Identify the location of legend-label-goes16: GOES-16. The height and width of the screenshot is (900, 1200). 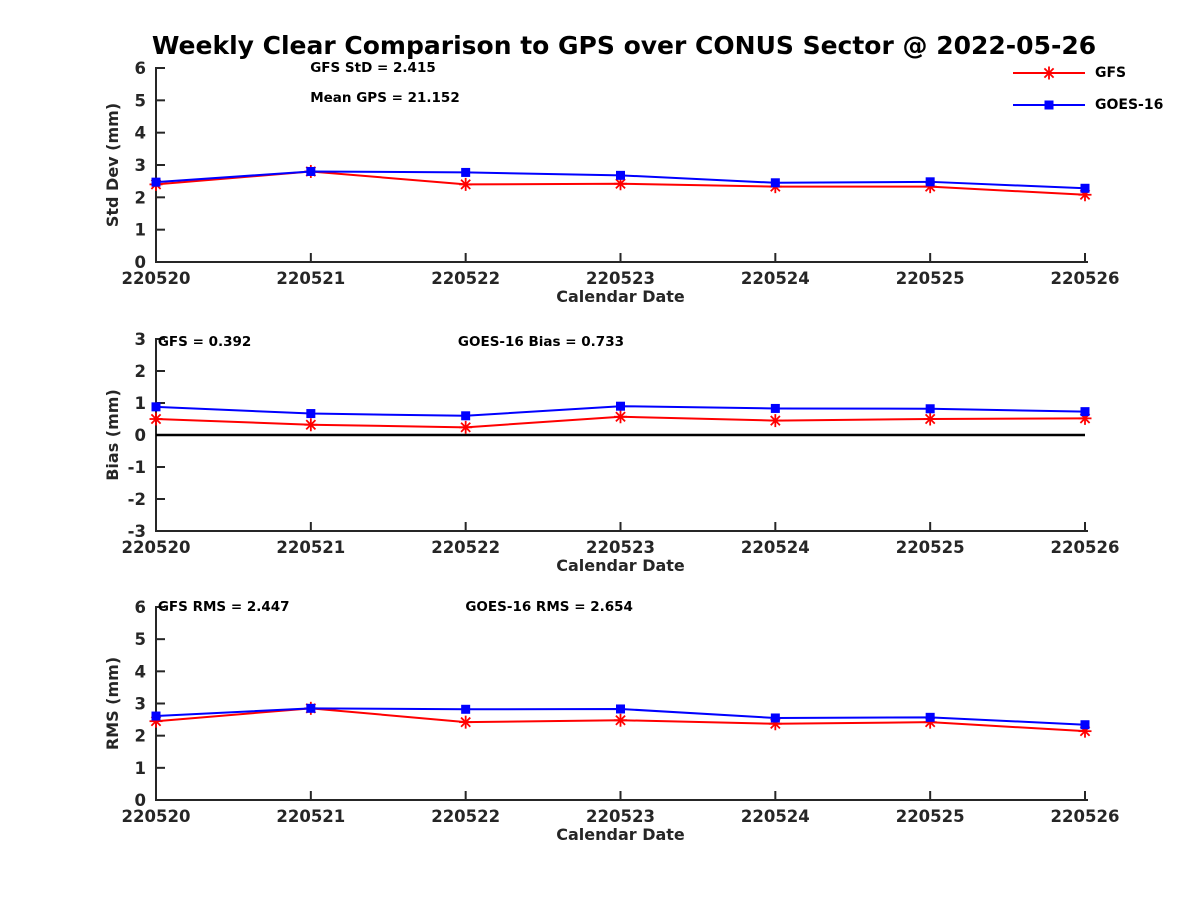
(1129, 105).